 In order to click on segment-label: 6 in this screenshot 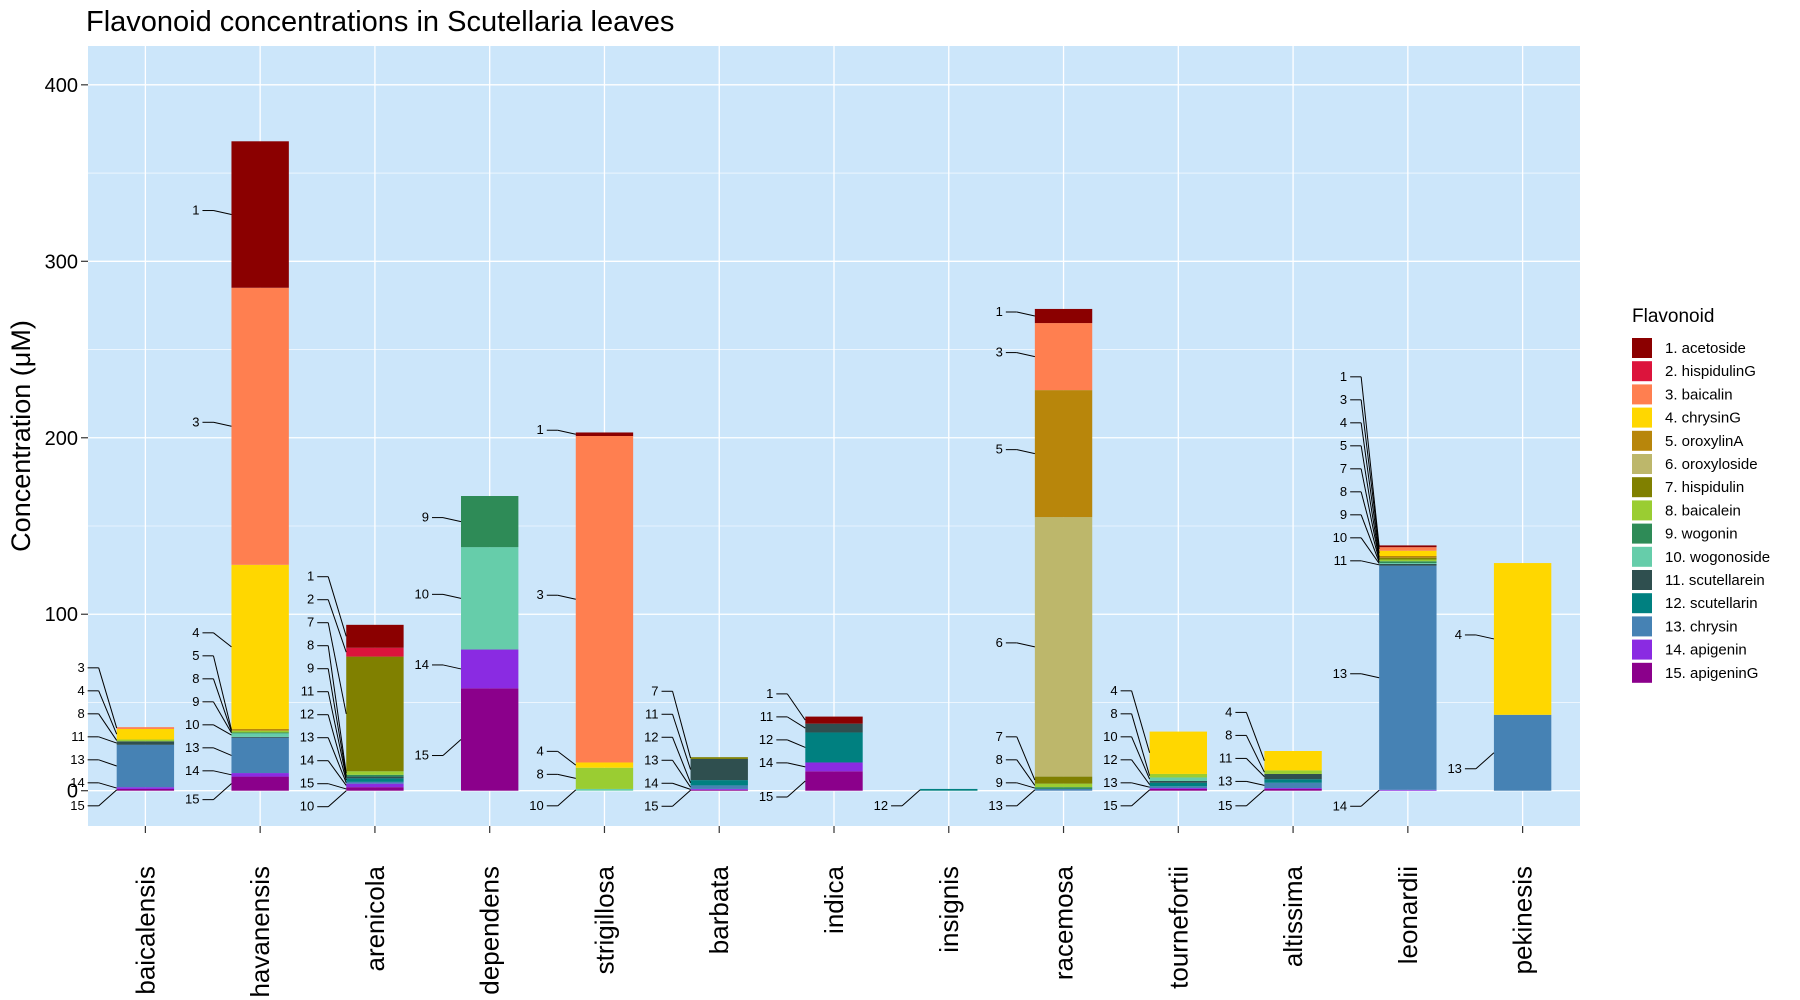, I will do `click(999, 642)`.